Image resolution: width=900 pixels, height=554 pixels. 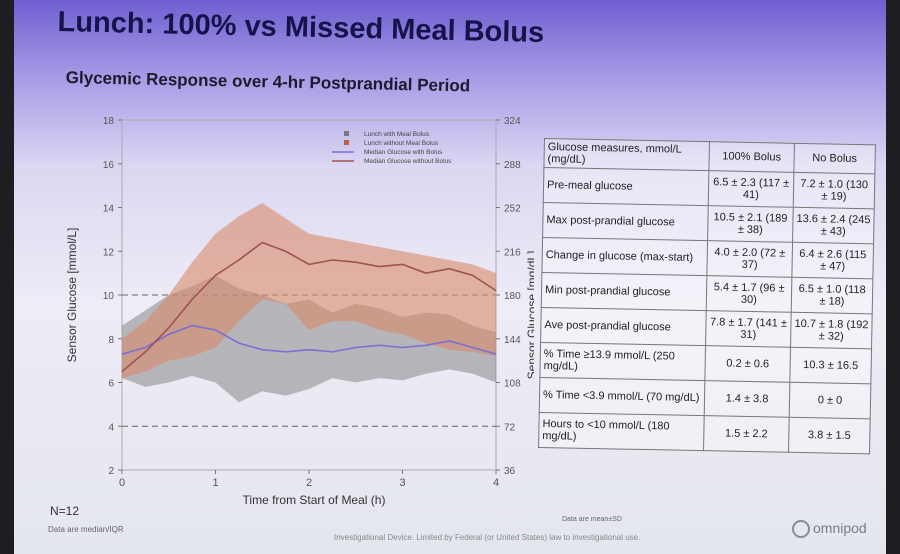 I want to click on table-cell-nobolus: 3.8 ± 1.5, so click(x=829, y=435).